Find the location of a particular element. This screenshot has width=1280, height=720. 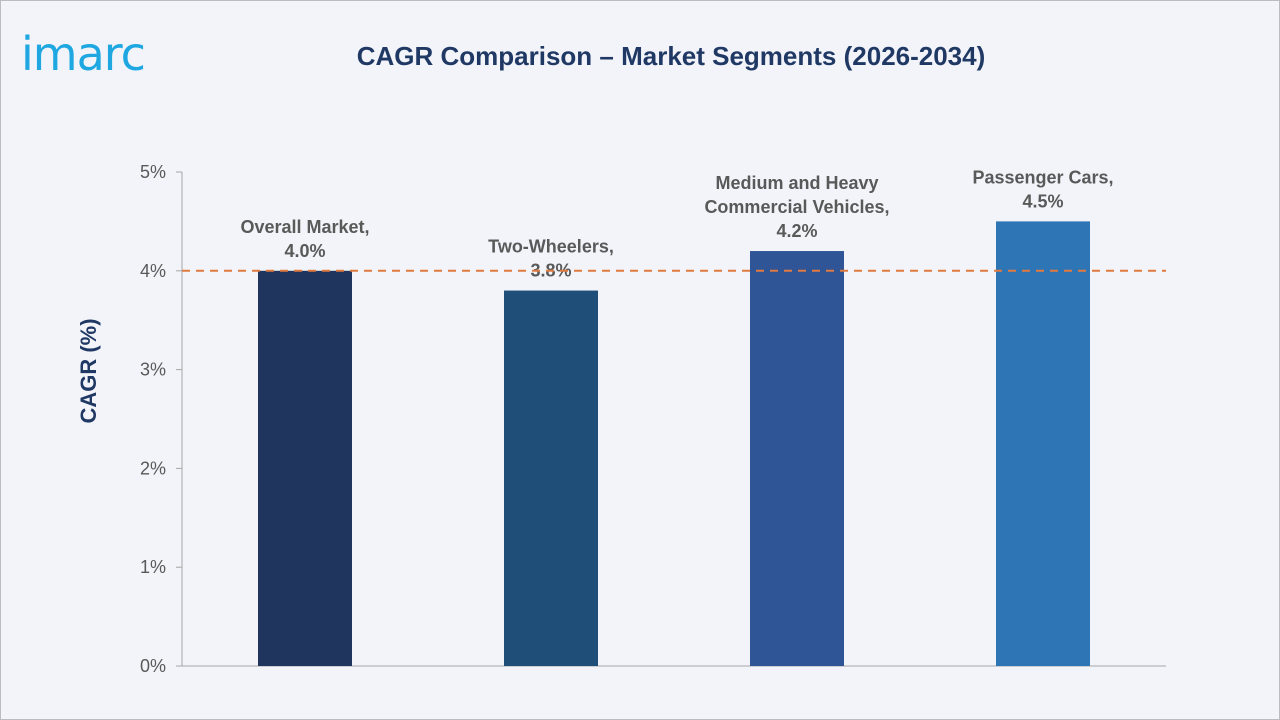

data-label: 4.2% is located at coordinates (796, 231).